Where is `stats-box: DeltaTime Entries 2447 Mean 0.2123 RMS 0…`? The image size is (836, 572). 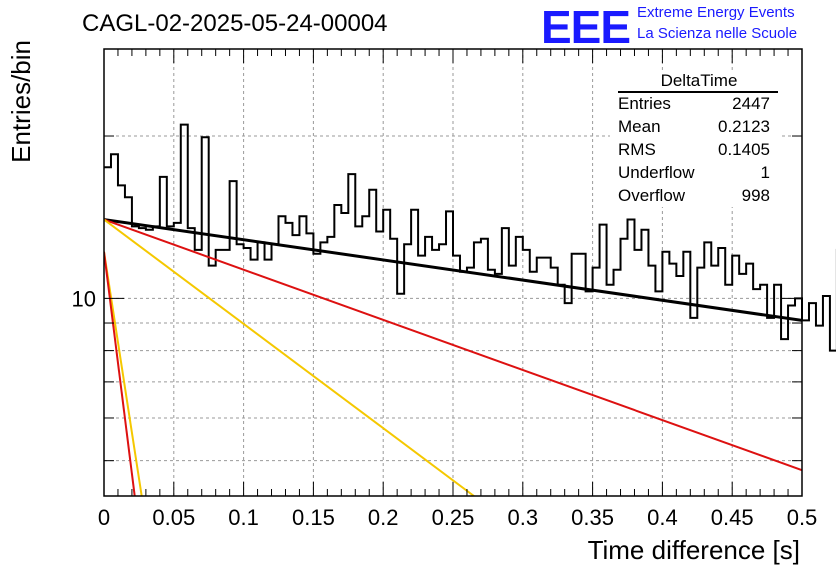 stats-box: DeltaTime Entries 2447 Mean 0.2123 RMS 0… is located at coordinates (695, 138).